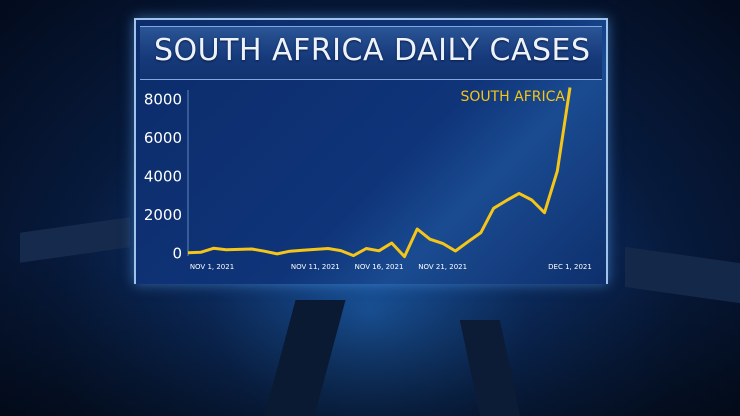 The height and width of the screenshot is (416, 740). I want to click on y-tick-label: 0, so click(177, 254).